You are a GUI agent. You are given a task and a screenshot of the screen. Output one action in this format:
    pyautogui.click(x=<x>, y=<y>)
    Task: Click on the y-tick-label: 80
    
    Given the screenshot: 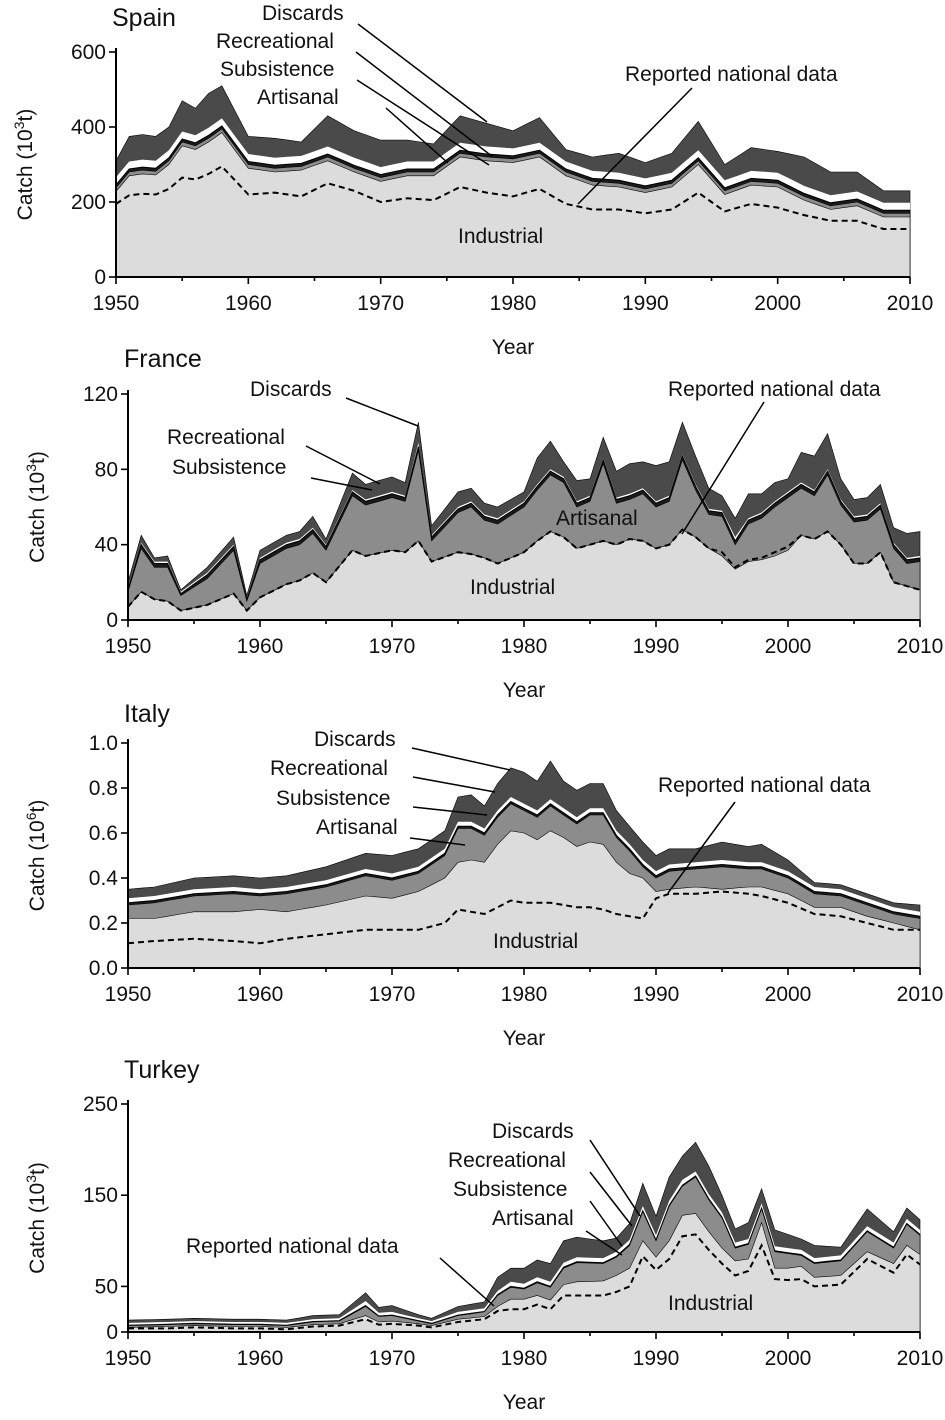 What is the action you would take?
    pyautogui.click(x=106, y=469)
    